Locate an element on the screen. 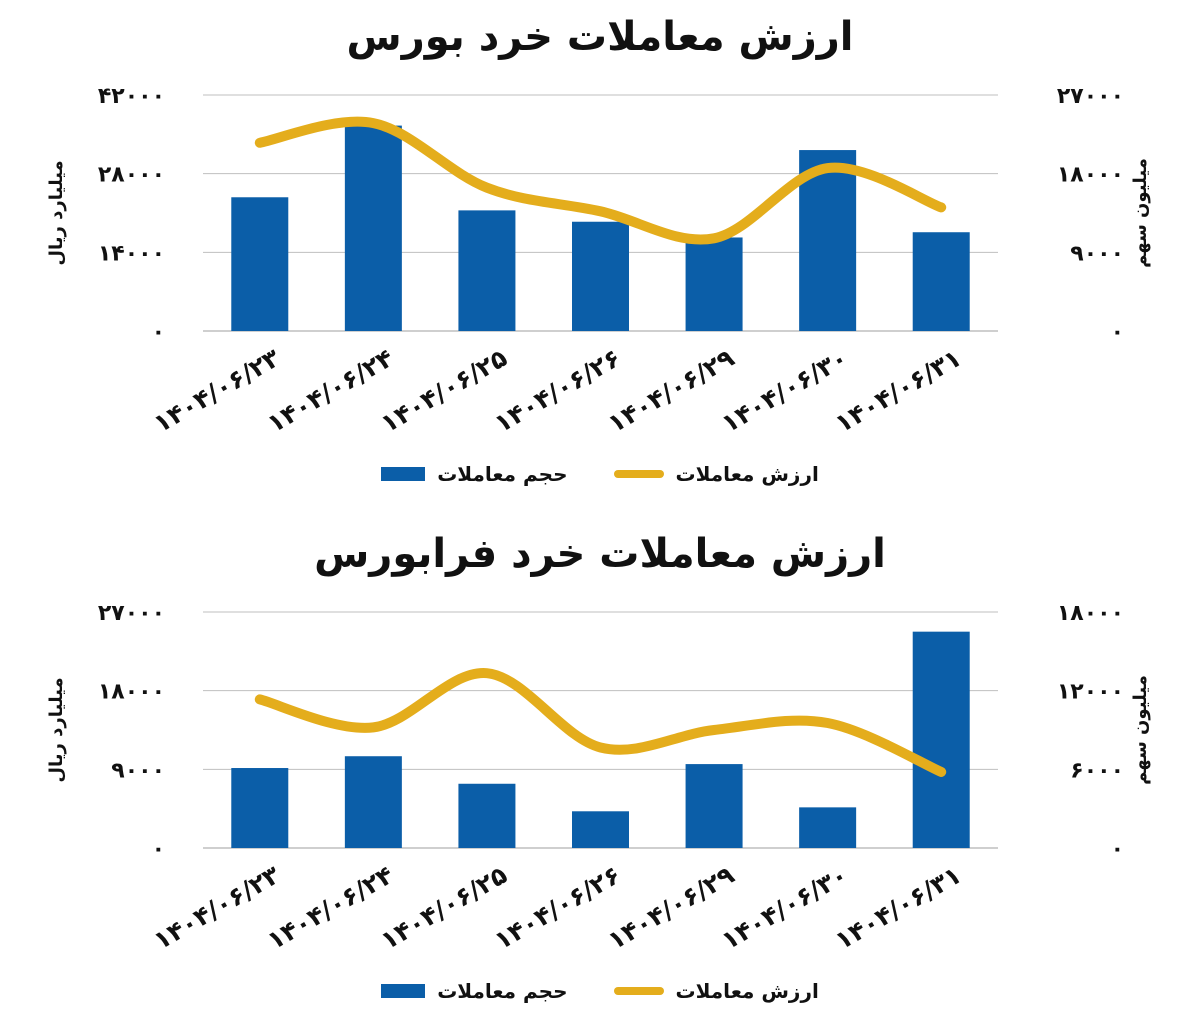 The image size is (1200, 1035). left-tick-label: ۲۸۰۰۰ is located at coordinates (131, 175).